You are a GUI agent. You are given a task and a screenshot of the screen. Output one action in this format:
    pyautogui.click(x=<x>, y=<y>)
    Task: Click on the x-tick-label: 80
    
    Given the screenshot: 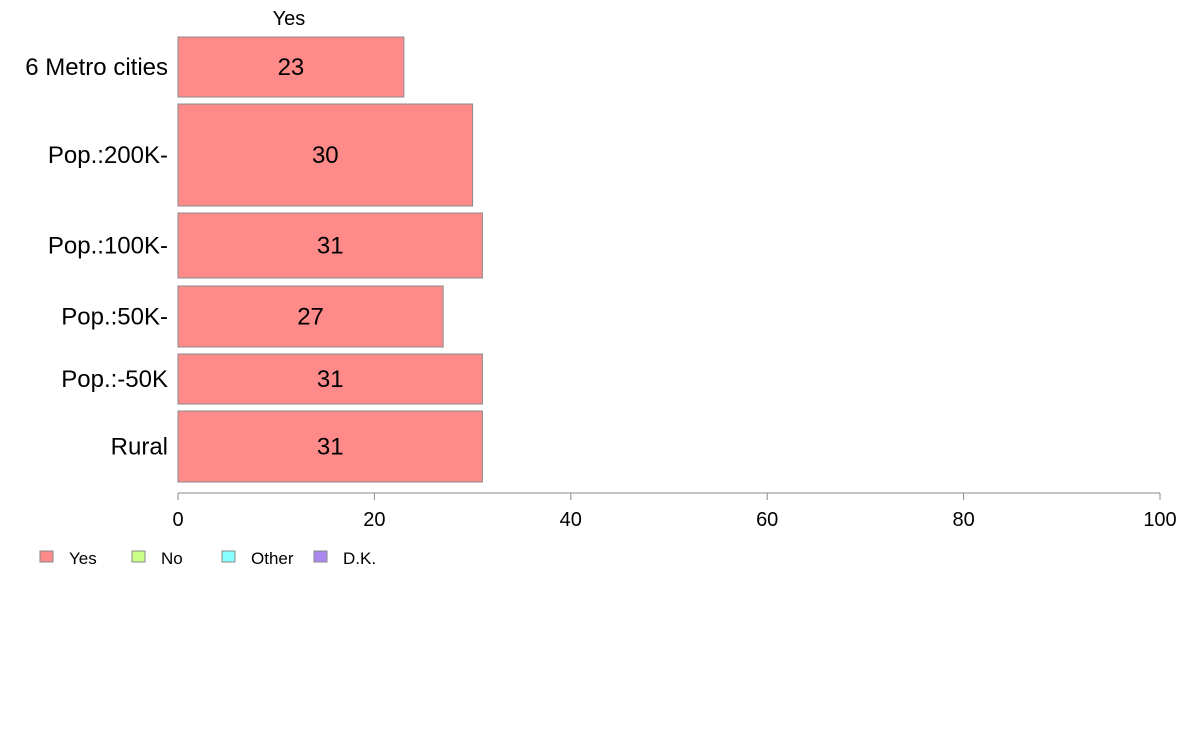 What is the action you would take?
    pyautogui.click(x=963, y=520)
    